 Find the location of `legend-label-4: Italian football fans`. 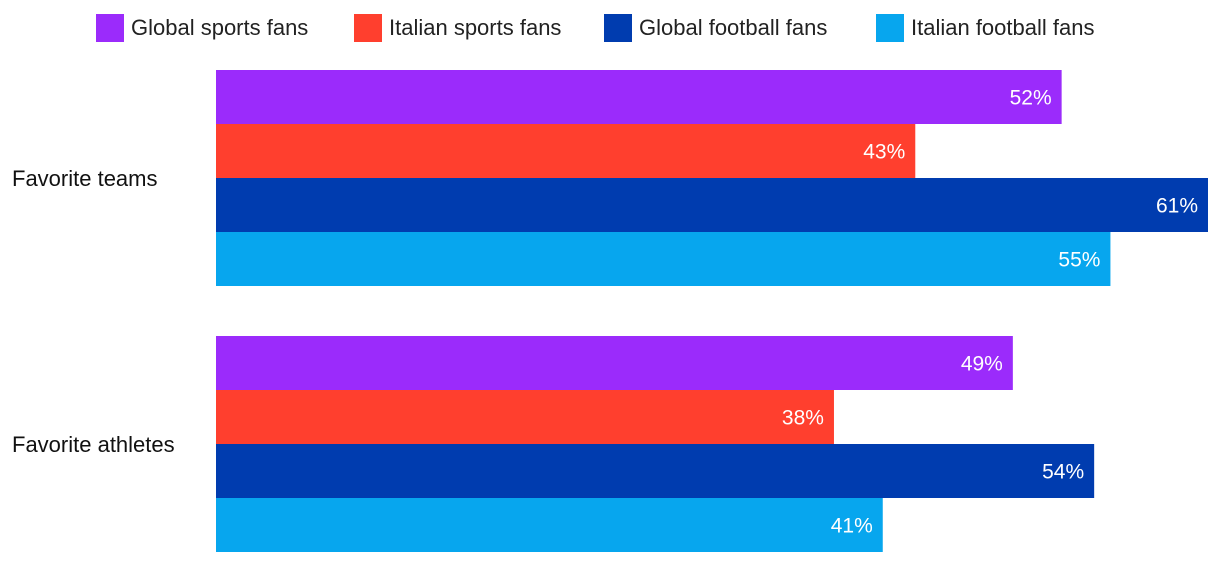

legend-label-4: Italian football fans is located at coordinates (1002, 27).